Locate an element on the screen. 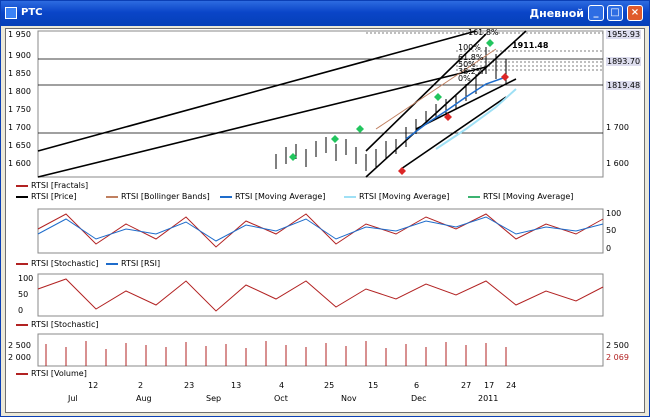 This screenshot has width=650, height=417. maximize-button: □ is located at coordinates (615, 13).